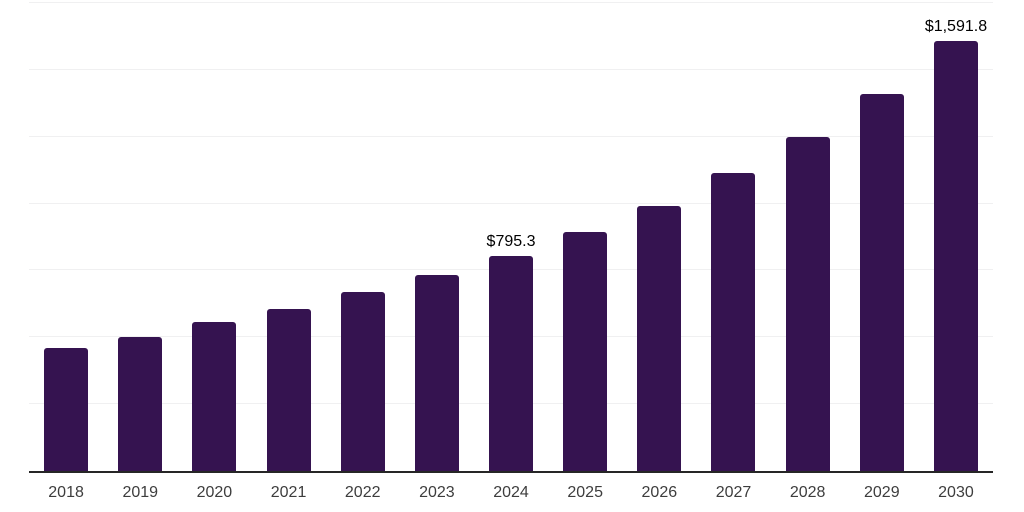  I want to click on x-tick-label-2025: 2025, so click(585, 492).